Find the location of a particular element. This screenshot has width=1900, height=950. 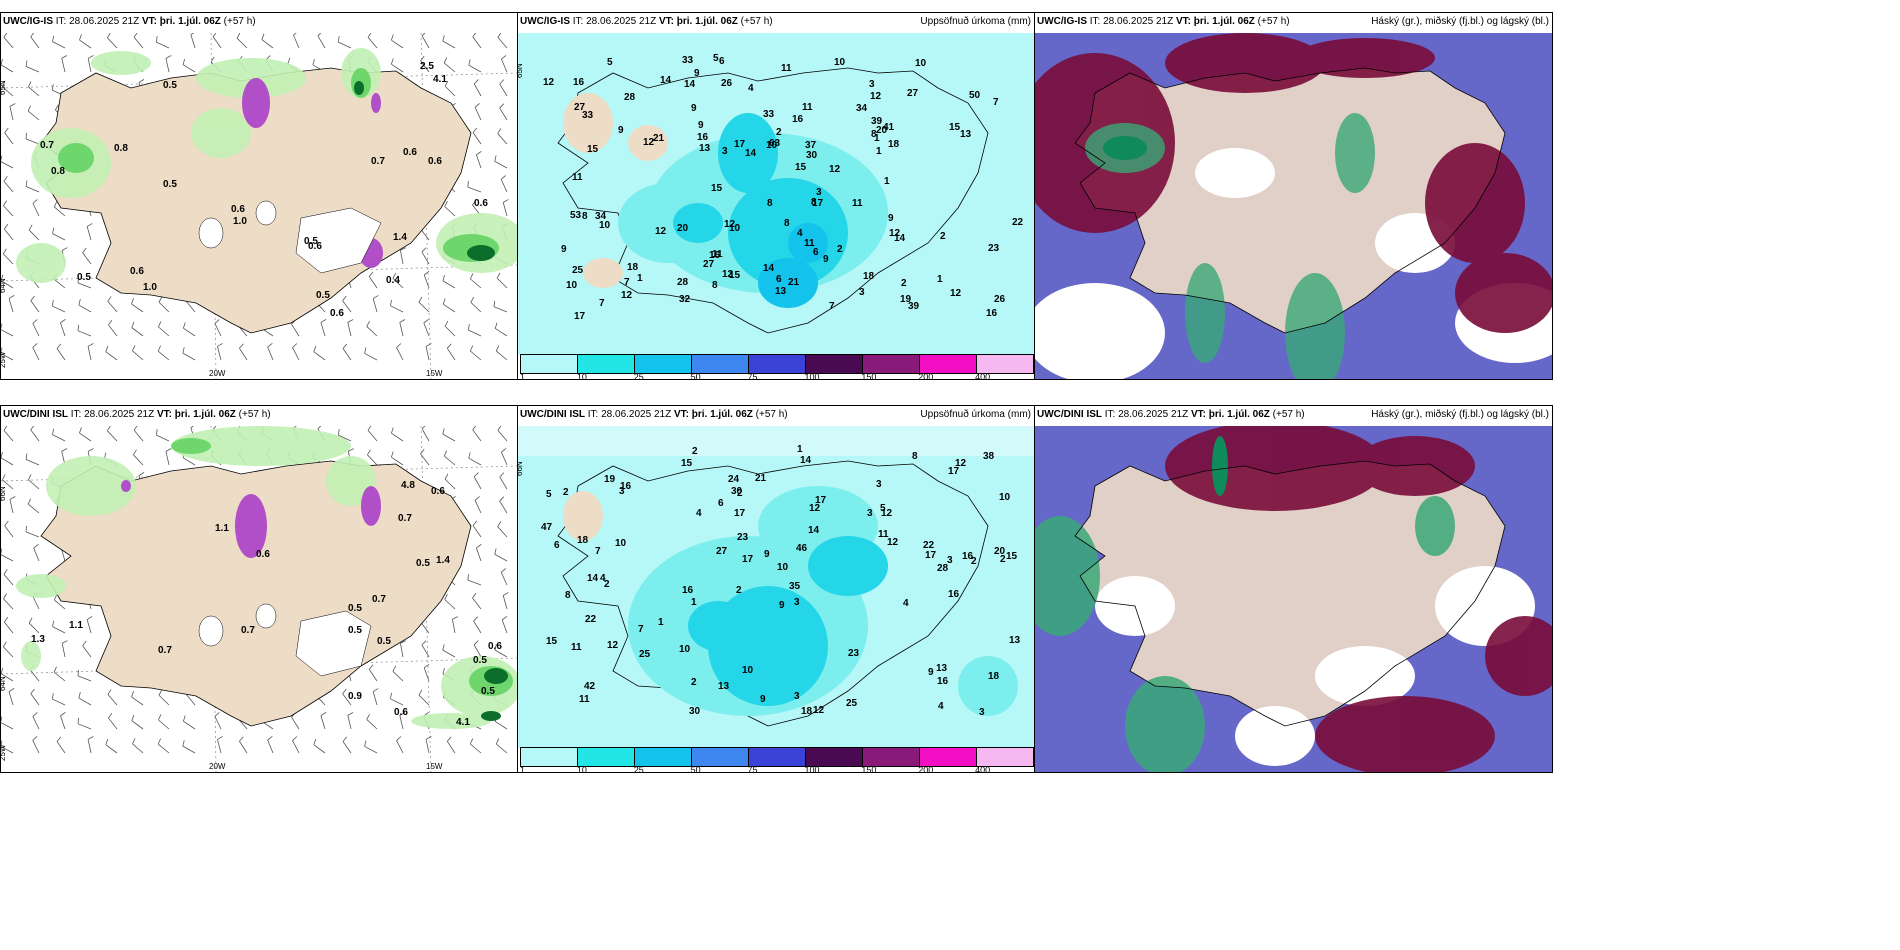

colorbar-tick: 150 is located at coordinates (869, 376).